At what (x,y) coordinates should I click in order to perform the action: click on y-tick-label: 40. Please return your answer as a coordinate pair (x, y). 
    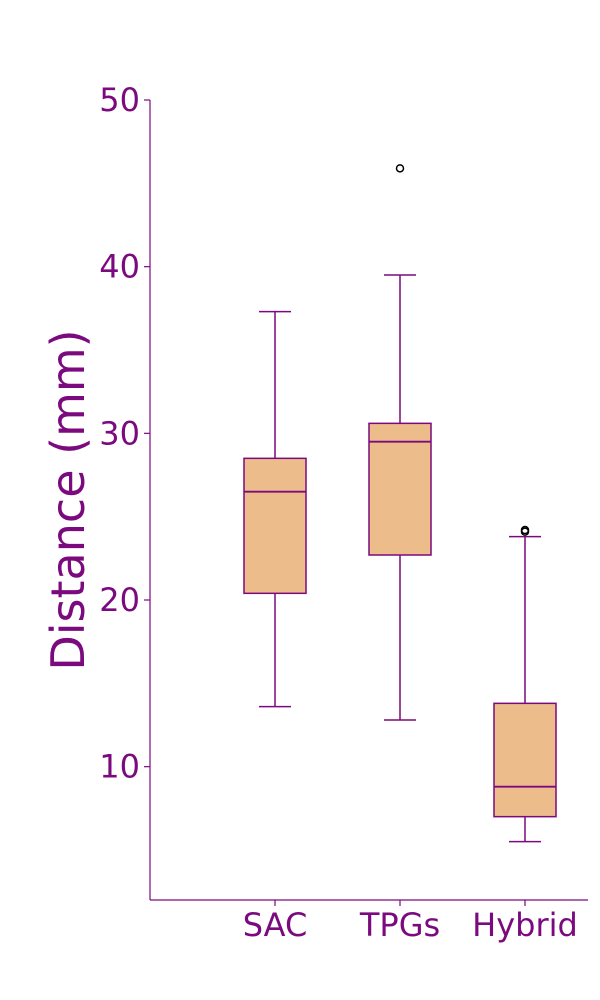
    Looking at the image, I should click on (119, 267).